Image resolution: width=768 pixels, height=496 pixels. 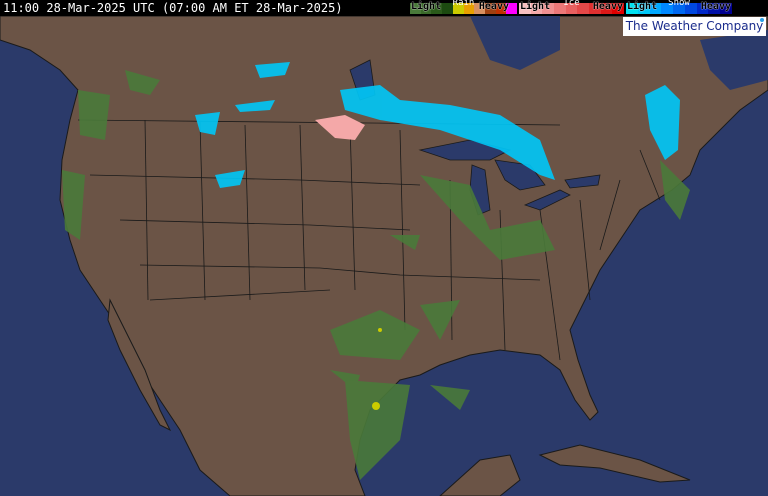 I want to click on legend-ice-heavy: Heavy, so click(x=607, y=6).